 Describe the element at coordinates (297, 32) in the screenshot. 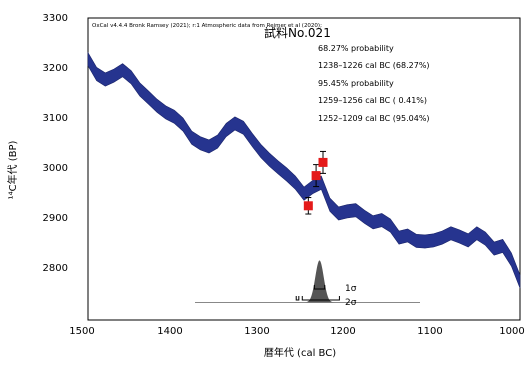

I see `sample-label: 試料No.021` at that location.